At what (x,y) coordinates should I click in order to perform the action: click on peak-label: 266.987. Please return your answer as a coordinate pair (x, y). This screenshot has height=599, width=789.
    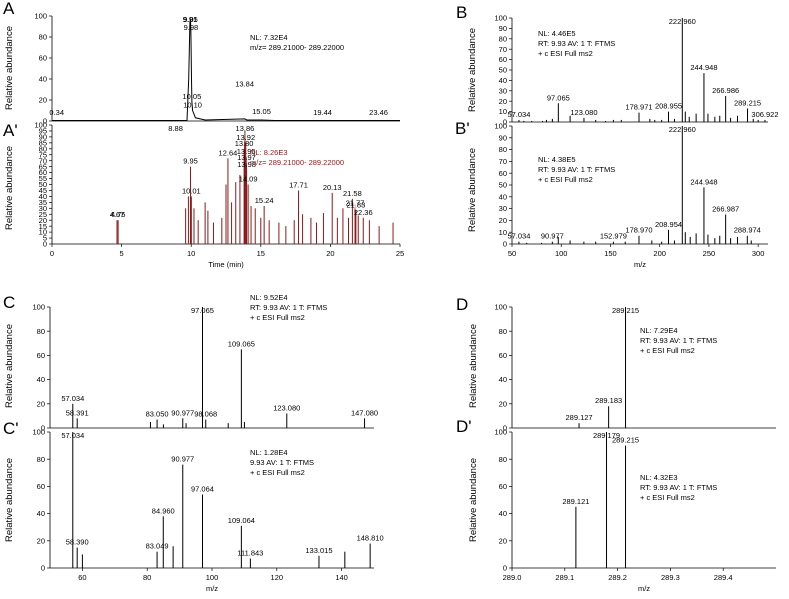
    Looking at the image, I should click on (725, 209).